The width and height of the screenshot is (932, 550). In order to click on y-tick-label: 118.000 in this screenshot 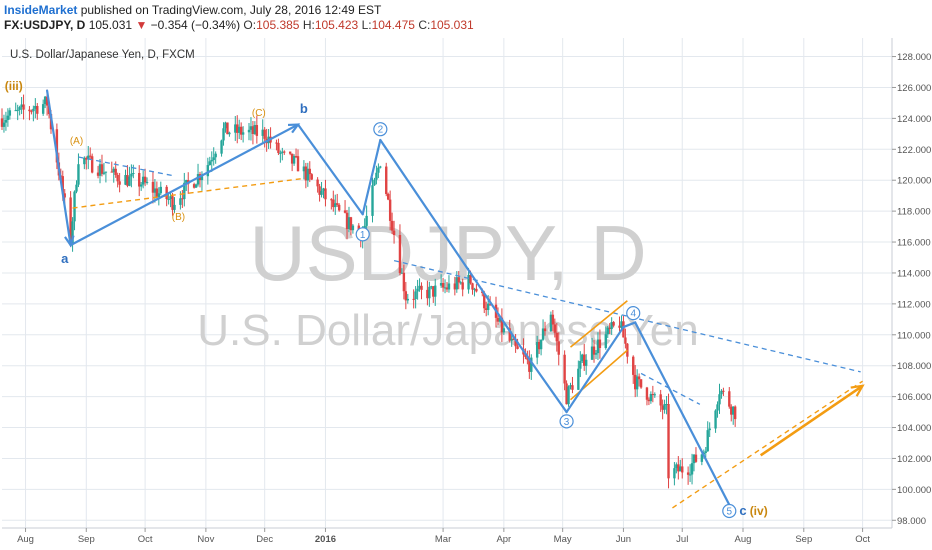, I will do `click(914, 212)`.